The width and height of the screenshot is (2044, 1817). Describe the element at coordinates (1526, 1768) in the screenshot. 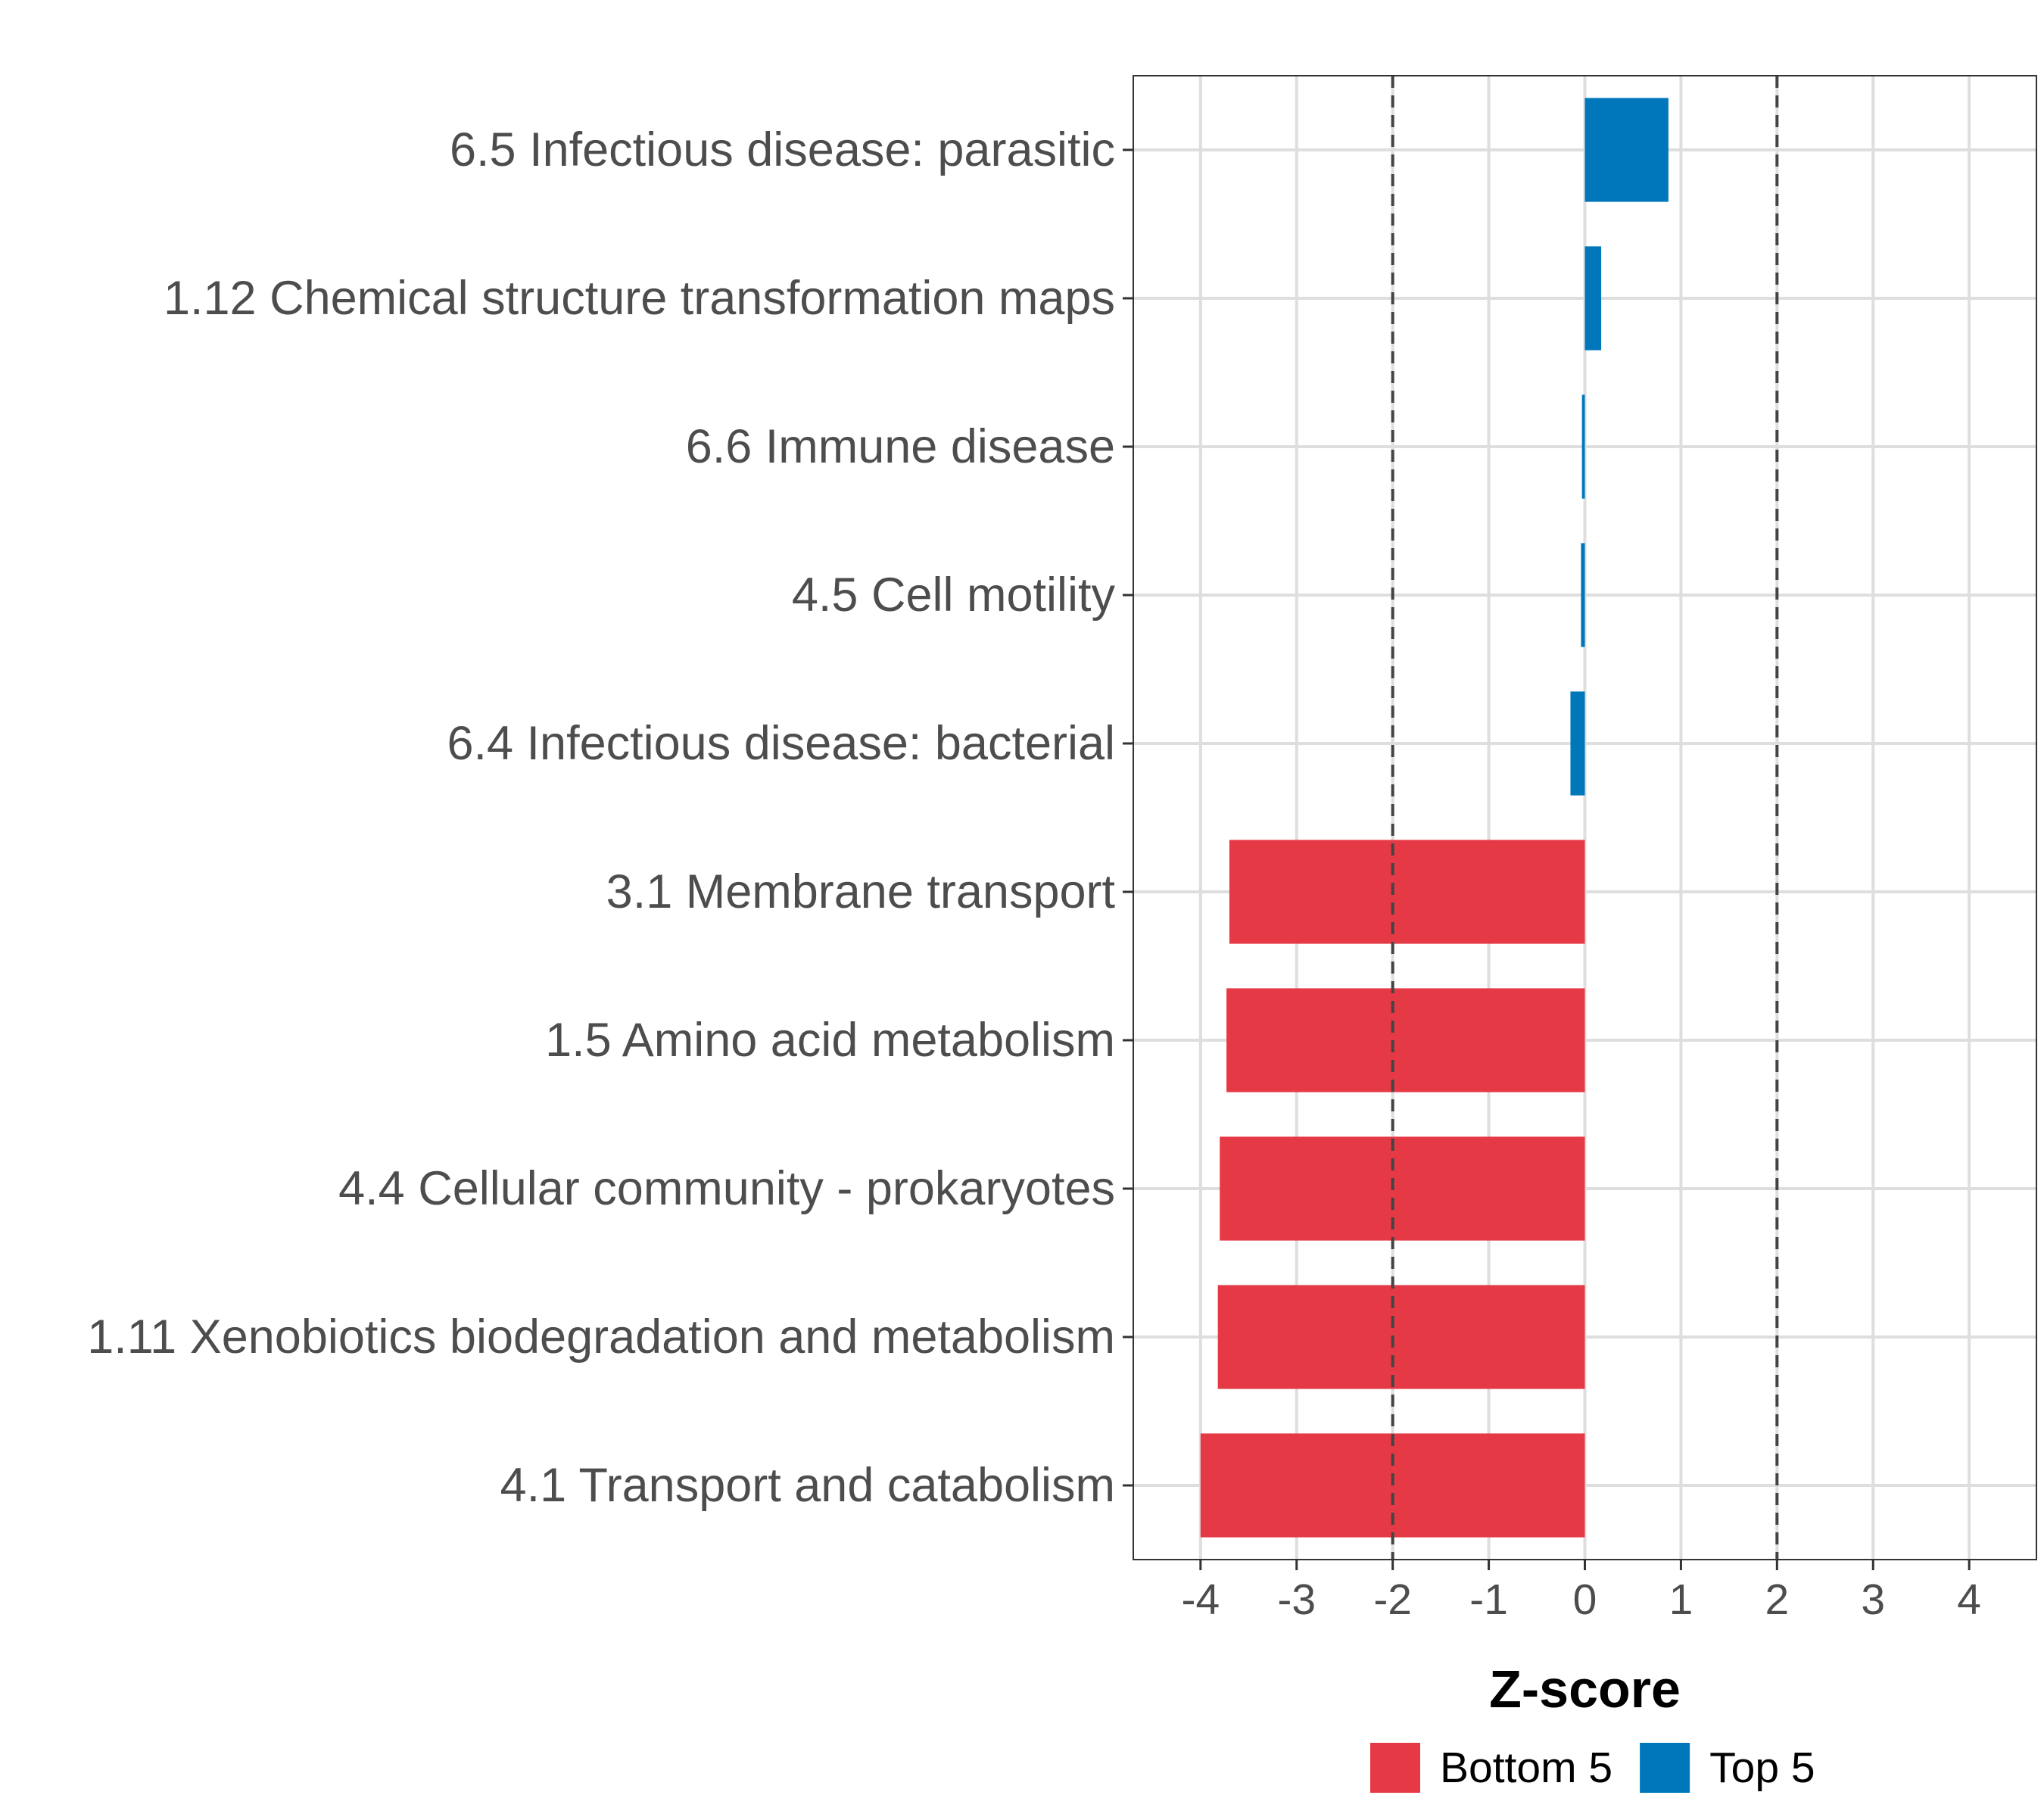

I see `legend-label: Bottom 5` at that location.